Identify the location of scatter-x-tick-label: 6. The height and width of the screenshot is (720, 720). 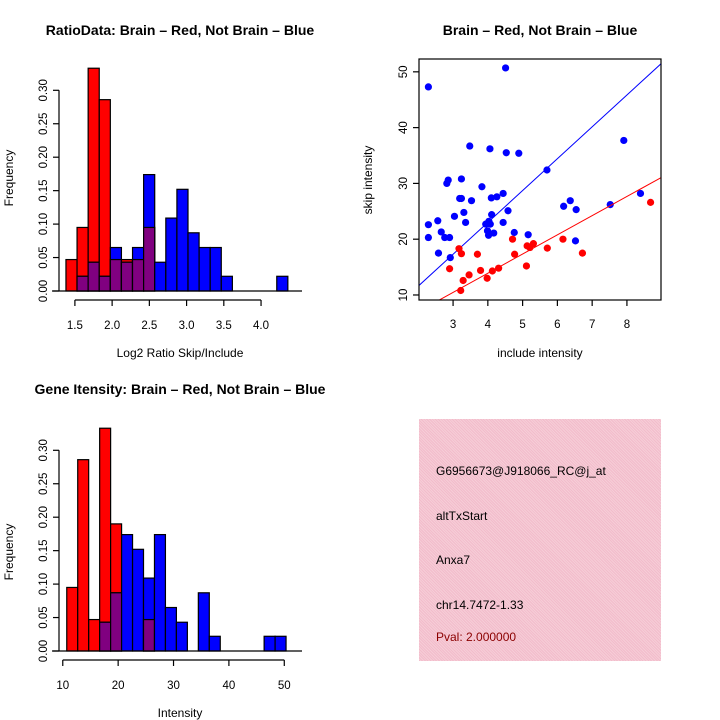
(557, 325).